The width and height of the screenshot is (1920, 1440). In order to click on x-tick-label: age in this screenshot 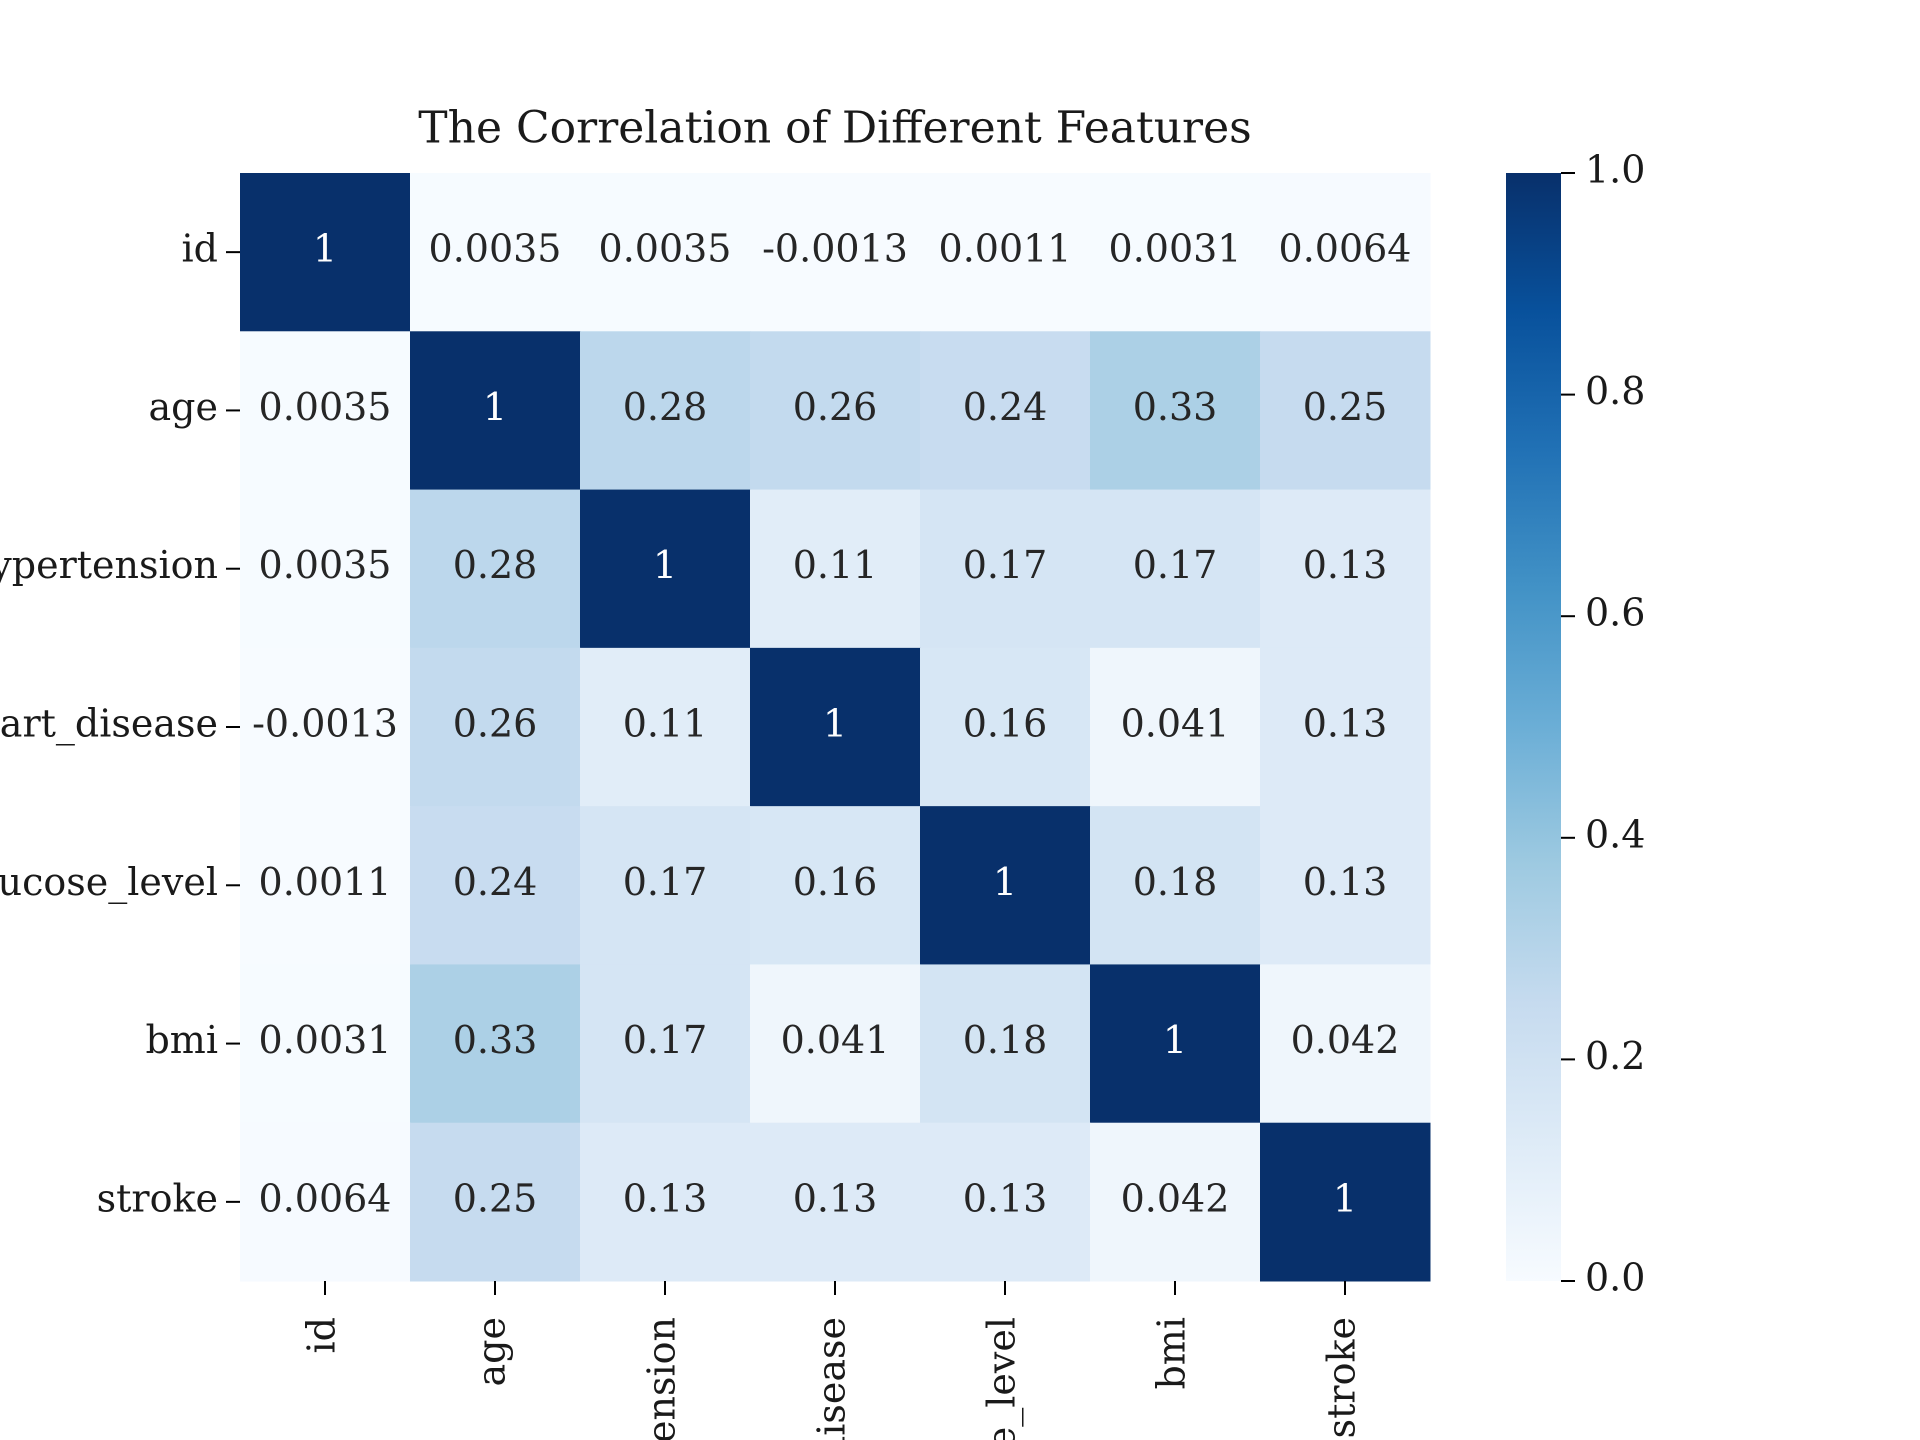, I will do `click(492, 1351)`.